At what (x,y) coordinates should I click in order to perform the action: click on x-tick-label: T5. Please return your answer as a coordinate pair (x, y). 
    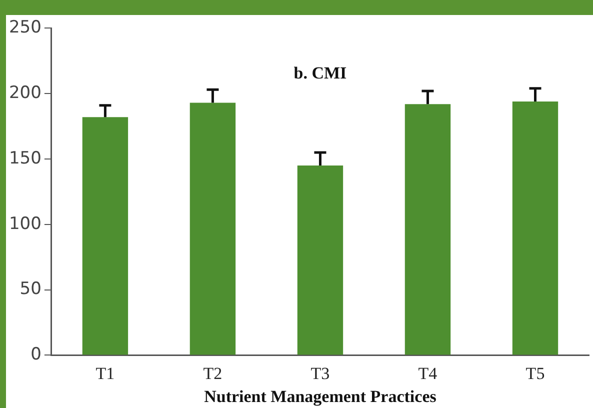
    Looking at the image, I should click on (535, 373).